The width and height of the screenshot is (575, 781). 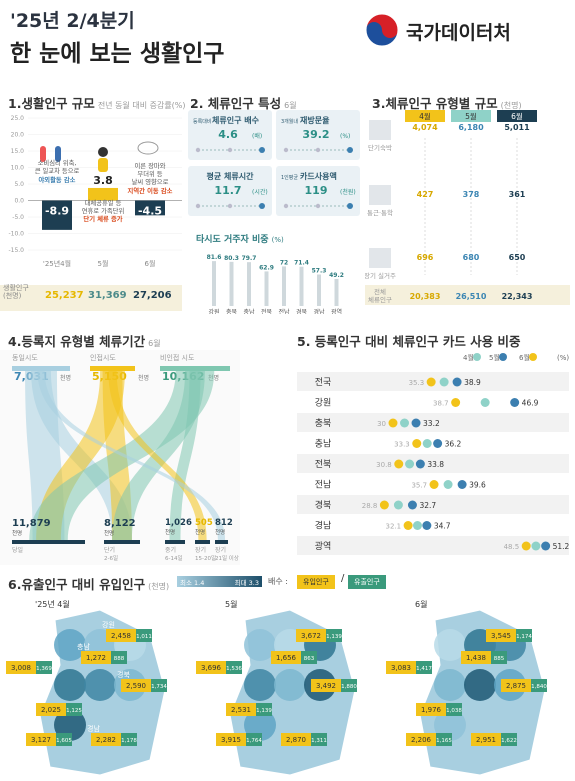 What do you see at coordinates (112, 368) in the screenshot?
I see `sec4-top-bar` at bounding box center [112, 368].